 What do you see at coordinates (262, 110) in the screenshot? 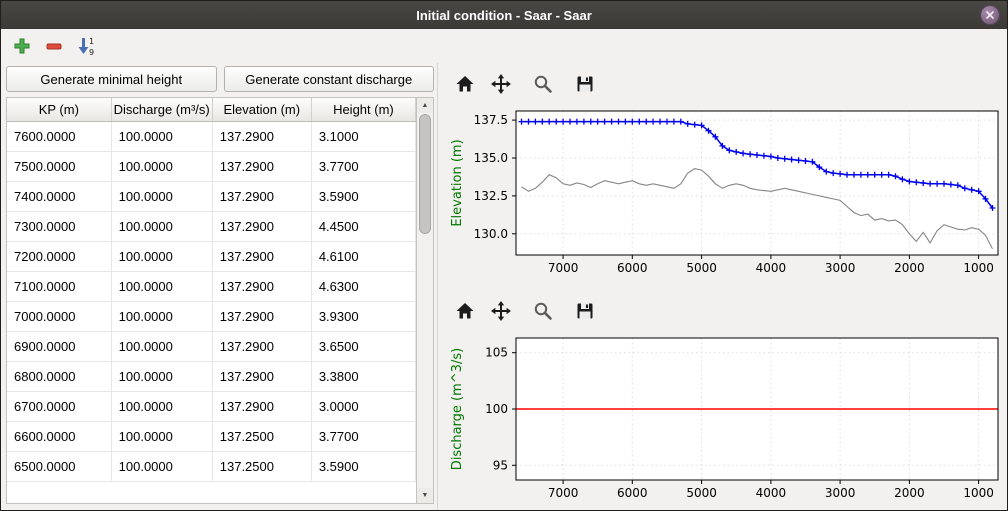
I see `column-header: Elevation (m)` at bounding box center [262, 110].